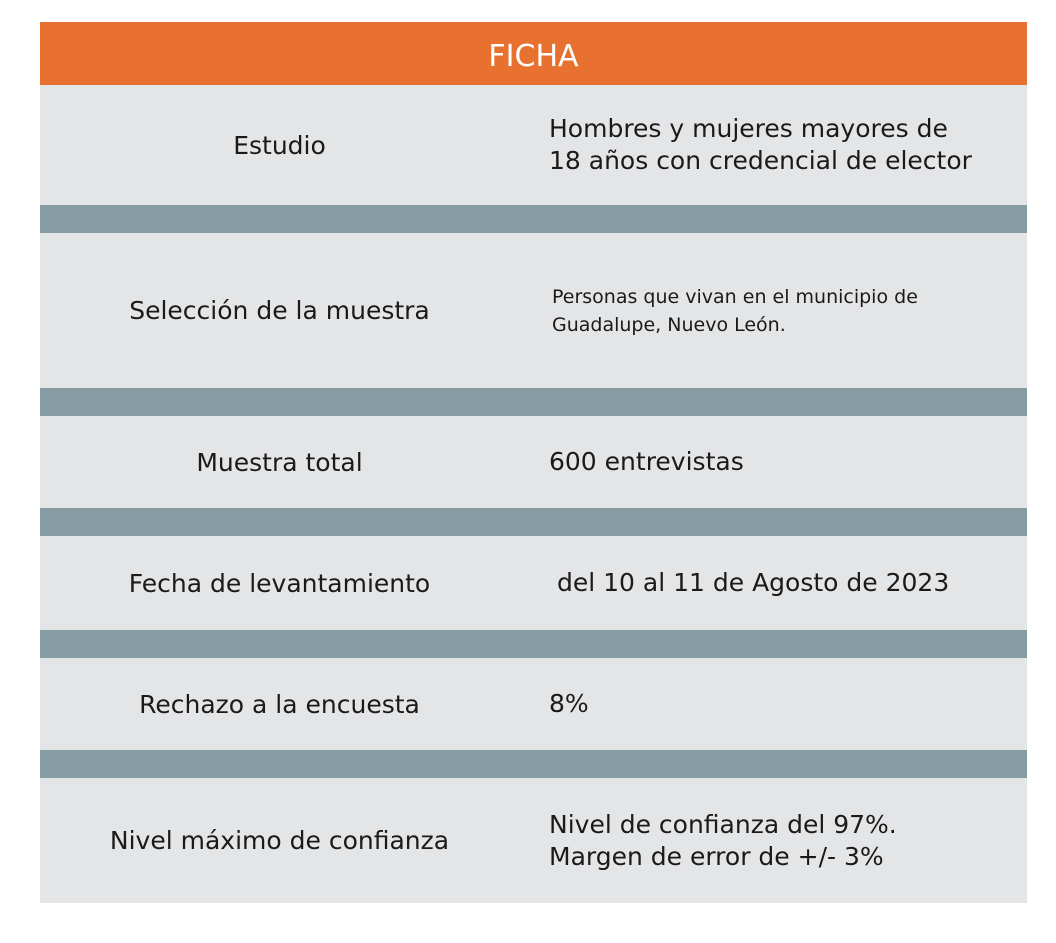 This screenshot has width=1056, height=943. Describe the element at coordinates (753, 582) in the screenshot. I see `row-value: del 10 al 11 de Agosto de 2023` at that location.